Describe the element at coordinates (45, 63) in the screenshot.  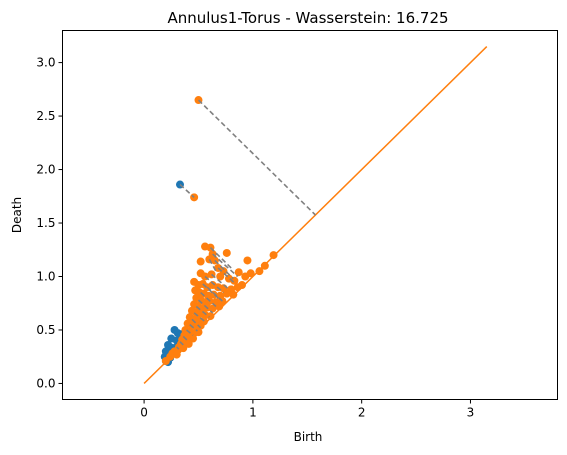
I see `y-tick-label: 3.0` at that location.